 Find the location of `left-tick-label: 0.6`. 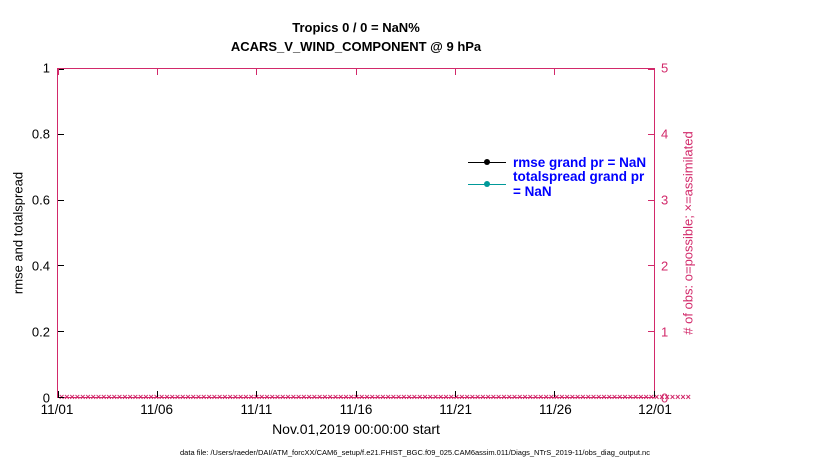

left-tick-label: 0.6 is located at coordinates (40, 200).